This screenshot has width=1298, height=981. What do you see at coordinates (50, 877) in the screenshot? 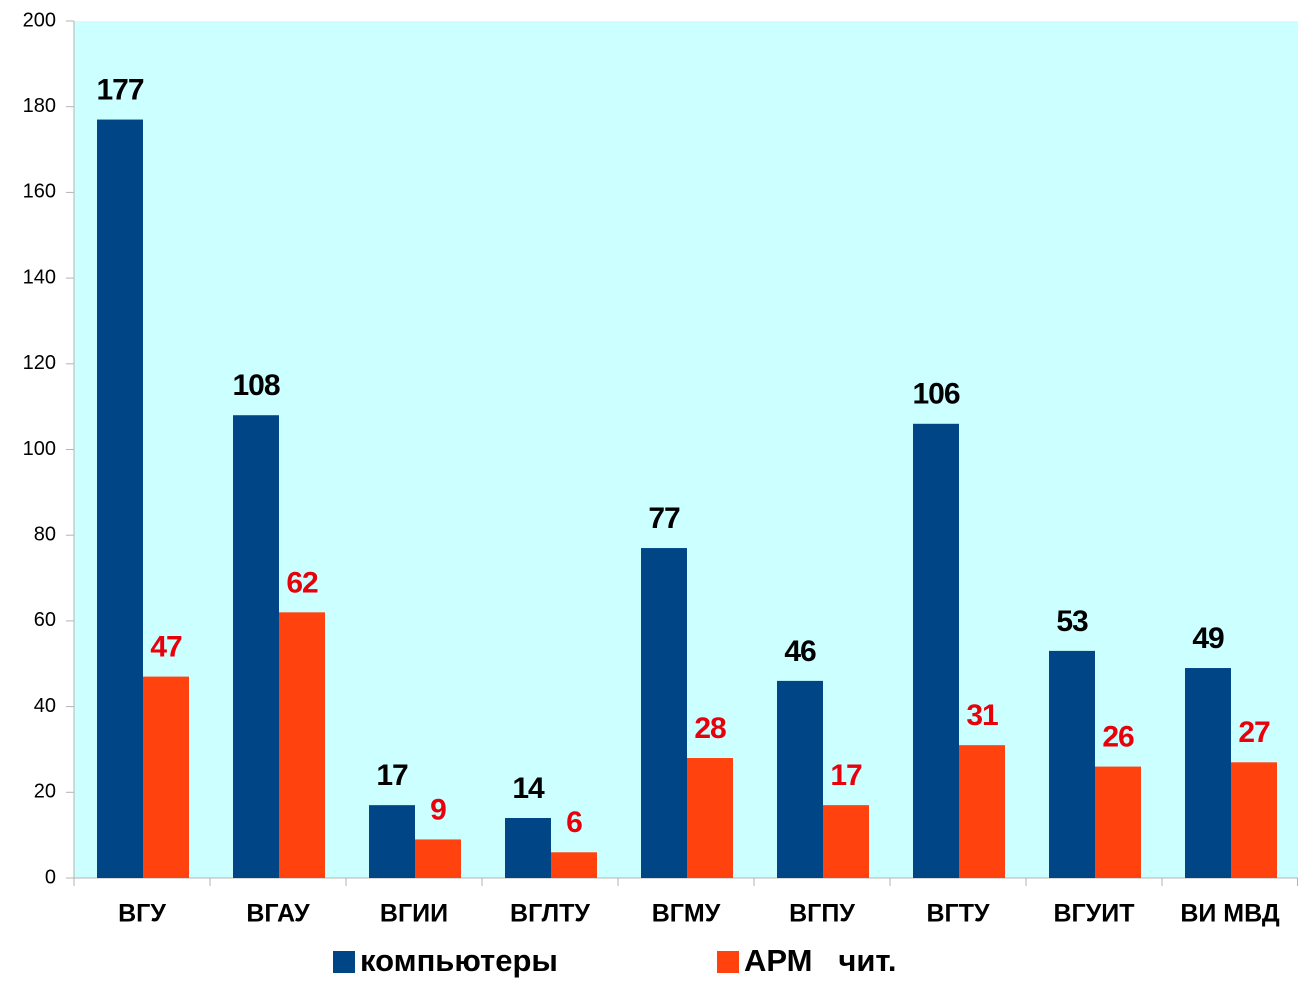
I see `y-tick-label: 0` at bounding box center [50, 877].